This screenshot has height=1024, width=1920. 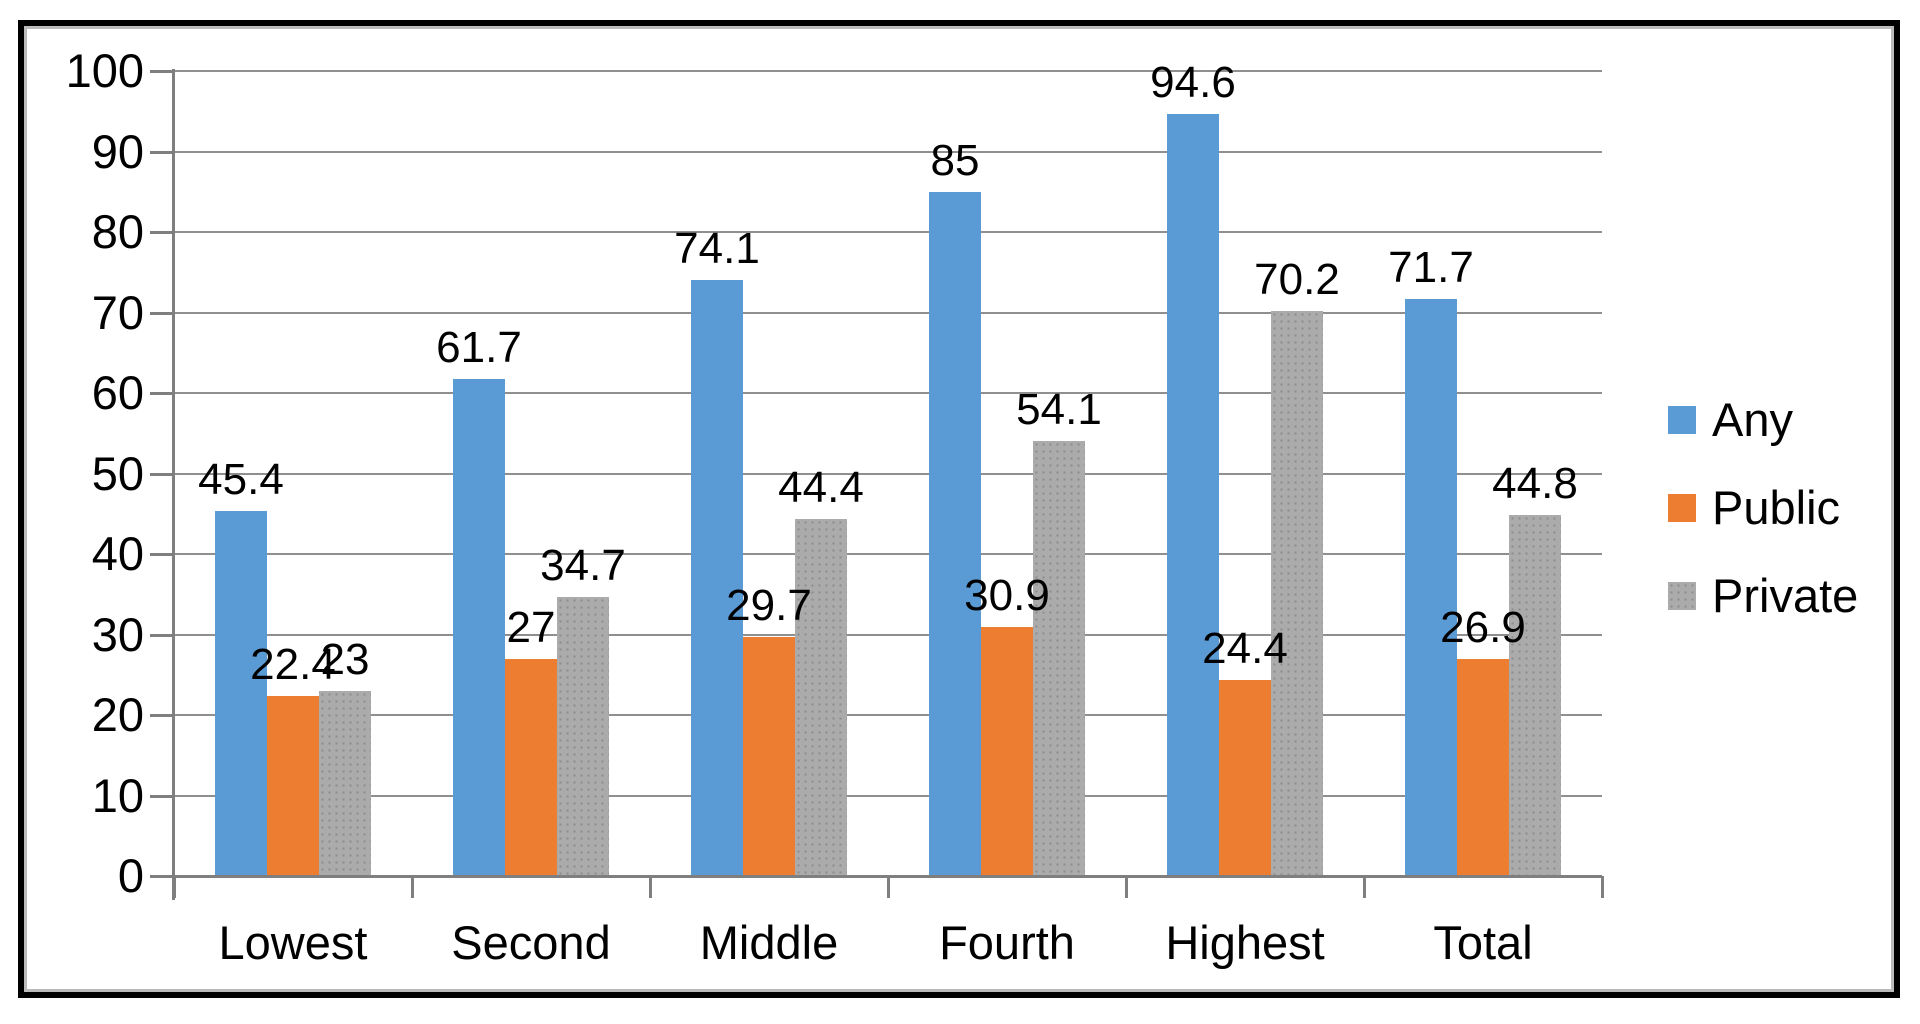 What do you see at coordinates (769, 756) in the screenshot?
I see `bar-public-middle` at bounding box center [769, 756].